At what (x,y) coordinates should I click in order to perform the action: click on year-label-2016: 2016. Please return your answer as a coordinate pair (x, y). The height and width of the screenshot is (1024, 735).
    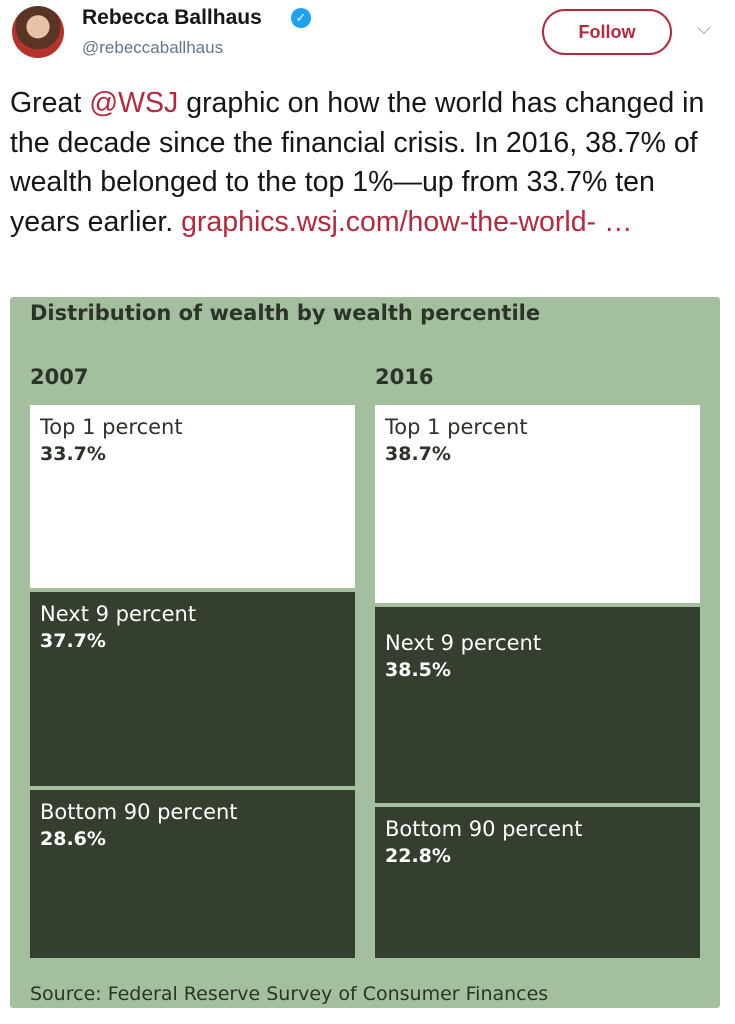
    Looking at the image, I should click on (404, 377).